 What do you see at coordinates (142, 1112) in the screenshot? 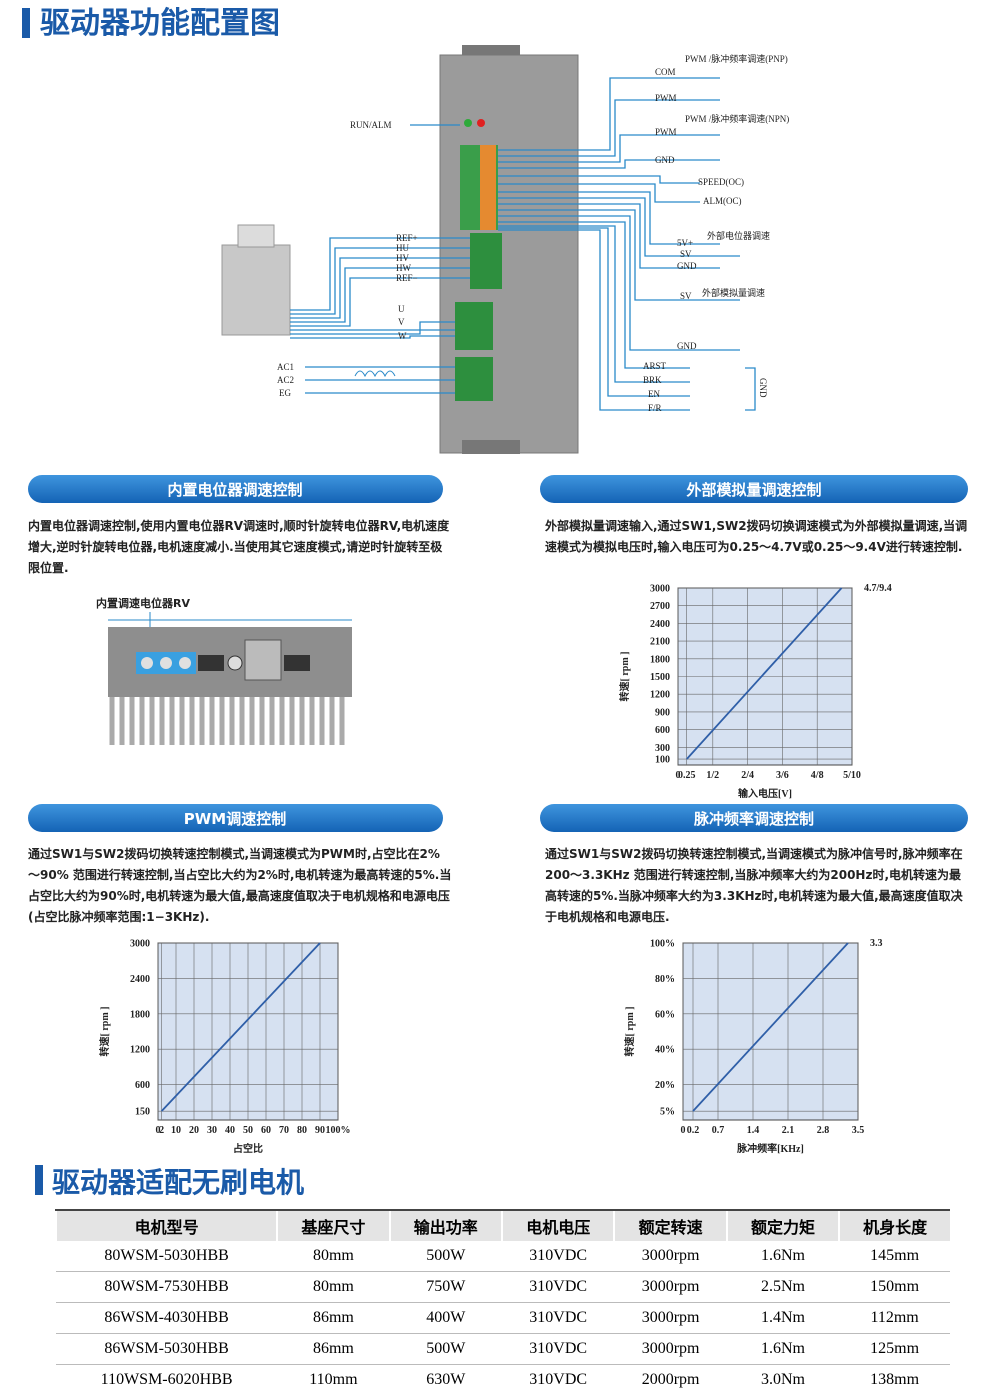
I see `y-tick-label: 150` at bounding box center [142, 1112].